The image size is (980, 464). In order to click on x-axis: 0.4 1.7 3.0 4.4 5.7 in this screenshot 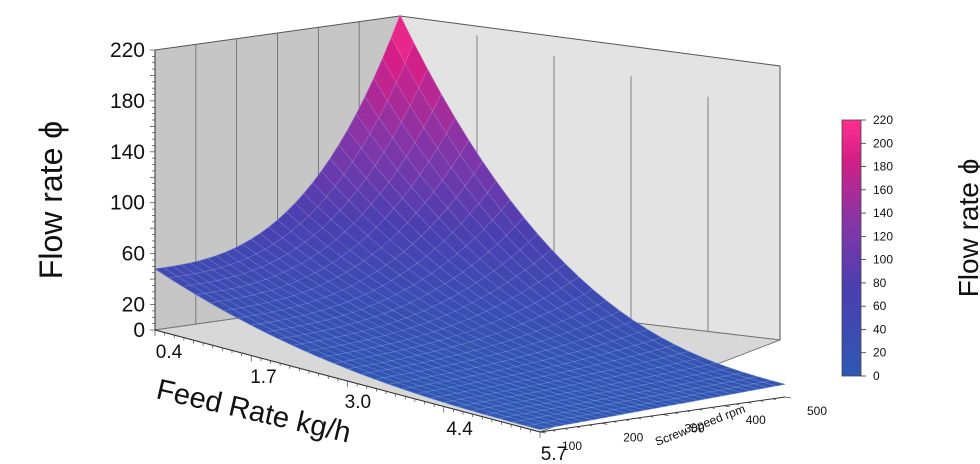, I will do `click(360, 396)`.